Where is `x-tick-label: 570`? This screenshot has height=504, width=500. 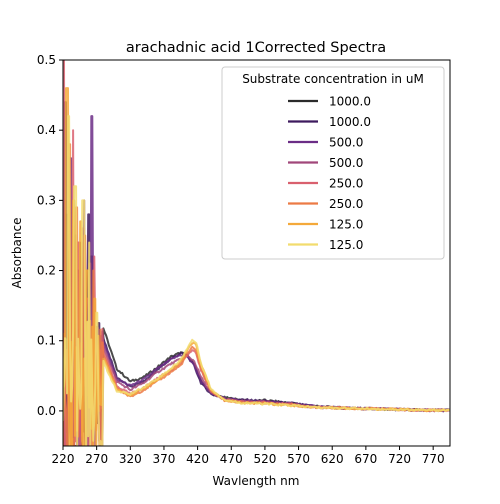 x-tick-label: 570 is located at coordinates (298, 459).